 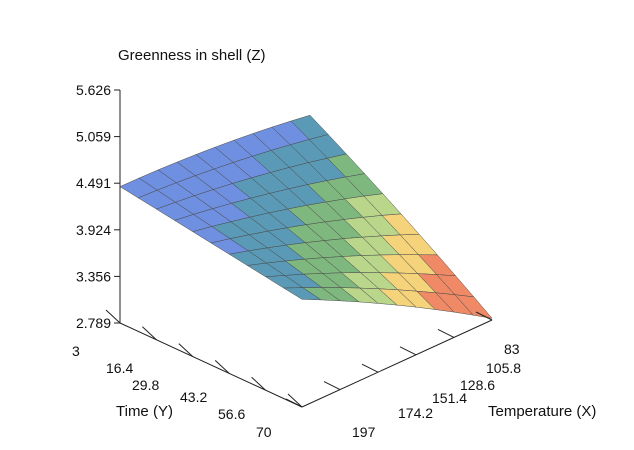 I want to click on x-tick-label: 151.4, so click(x=449, y=398).